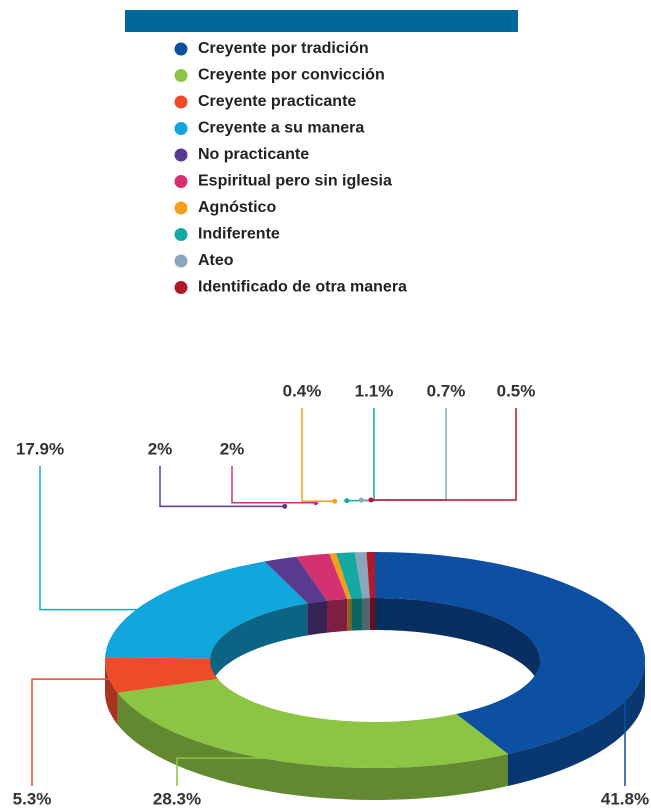 This screenshot has width=651, height=812. What do you see at coordinates (239, 234) in the screenshot?
I see `legend-label: Indiferente` at bounding box center [239, 234].